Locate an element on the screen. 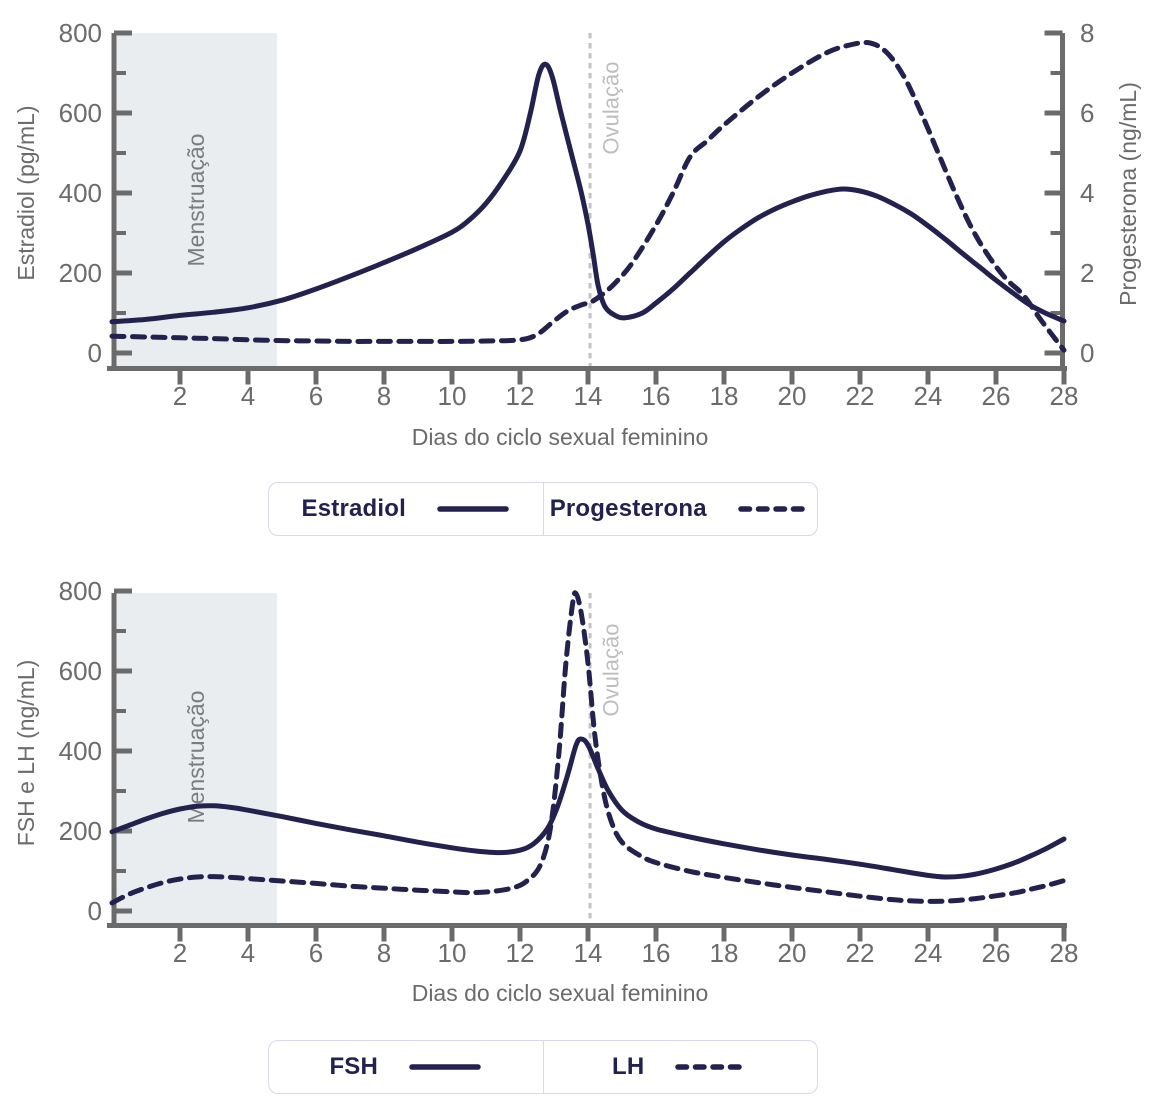 This screenshot has height=1116, width=1158. legend-item-fsh: FSH is located at coordinates (406, 1067).